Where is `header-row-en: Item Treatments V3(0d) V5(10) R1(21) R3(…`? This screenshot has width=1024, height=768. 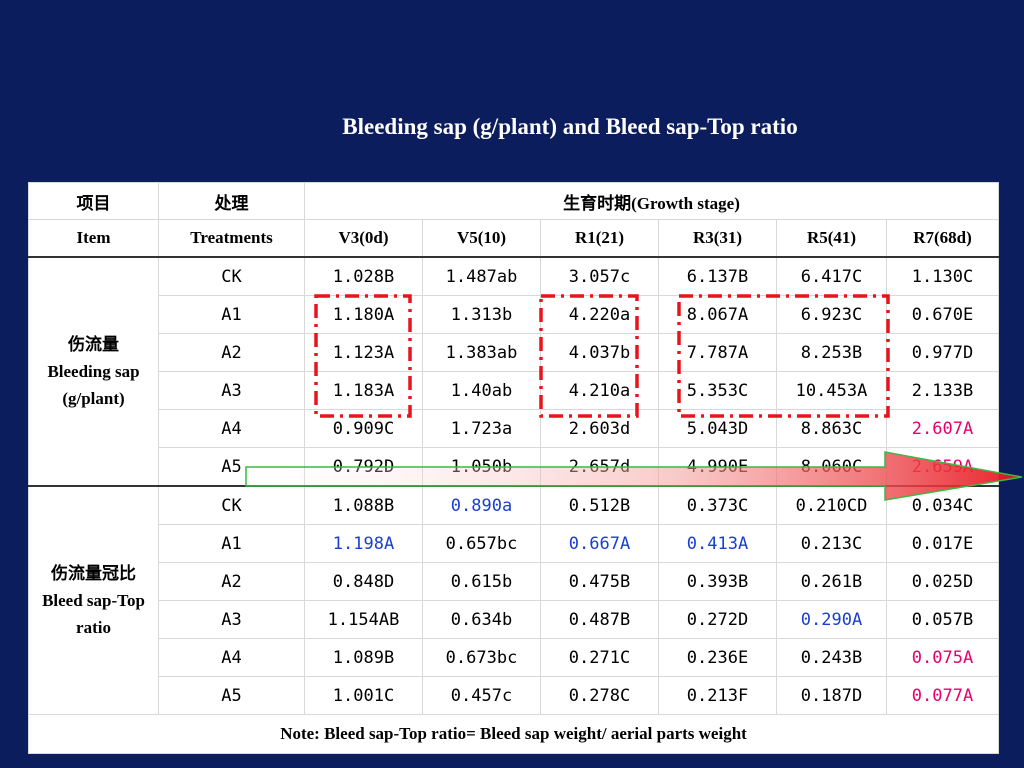 header-row-en: Item Treatments V3(0d) V5(10) R1(21) R3(… is located at coordinates (513, 238).